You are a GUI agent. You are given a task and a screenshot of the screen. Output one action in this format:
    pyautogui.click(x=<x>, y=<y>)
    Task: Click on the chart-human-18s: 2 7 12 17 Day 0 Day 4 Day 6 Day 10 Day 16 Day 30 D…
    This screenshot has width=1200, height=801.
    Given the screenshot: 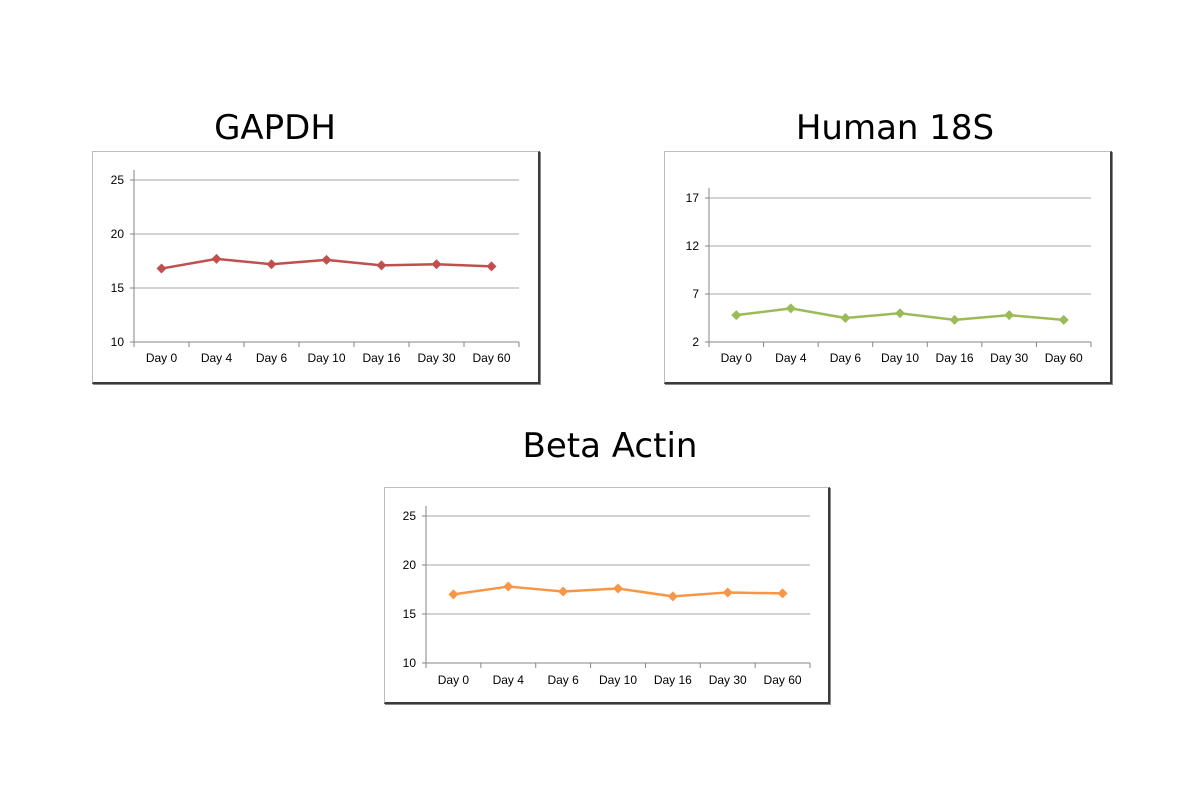 What is the action you would take?
    pyautogui.click(x=888, y=267)
    